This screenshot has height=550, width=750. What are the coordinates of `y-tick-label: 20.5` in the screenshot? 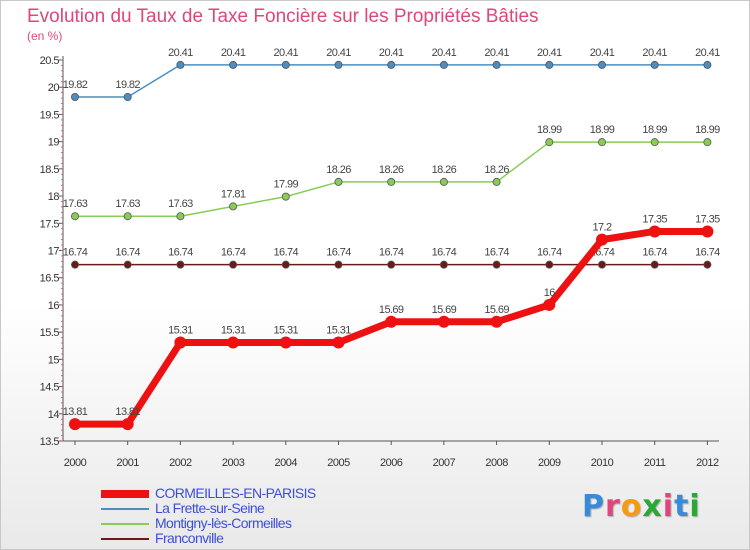 It's located at (50, 61).